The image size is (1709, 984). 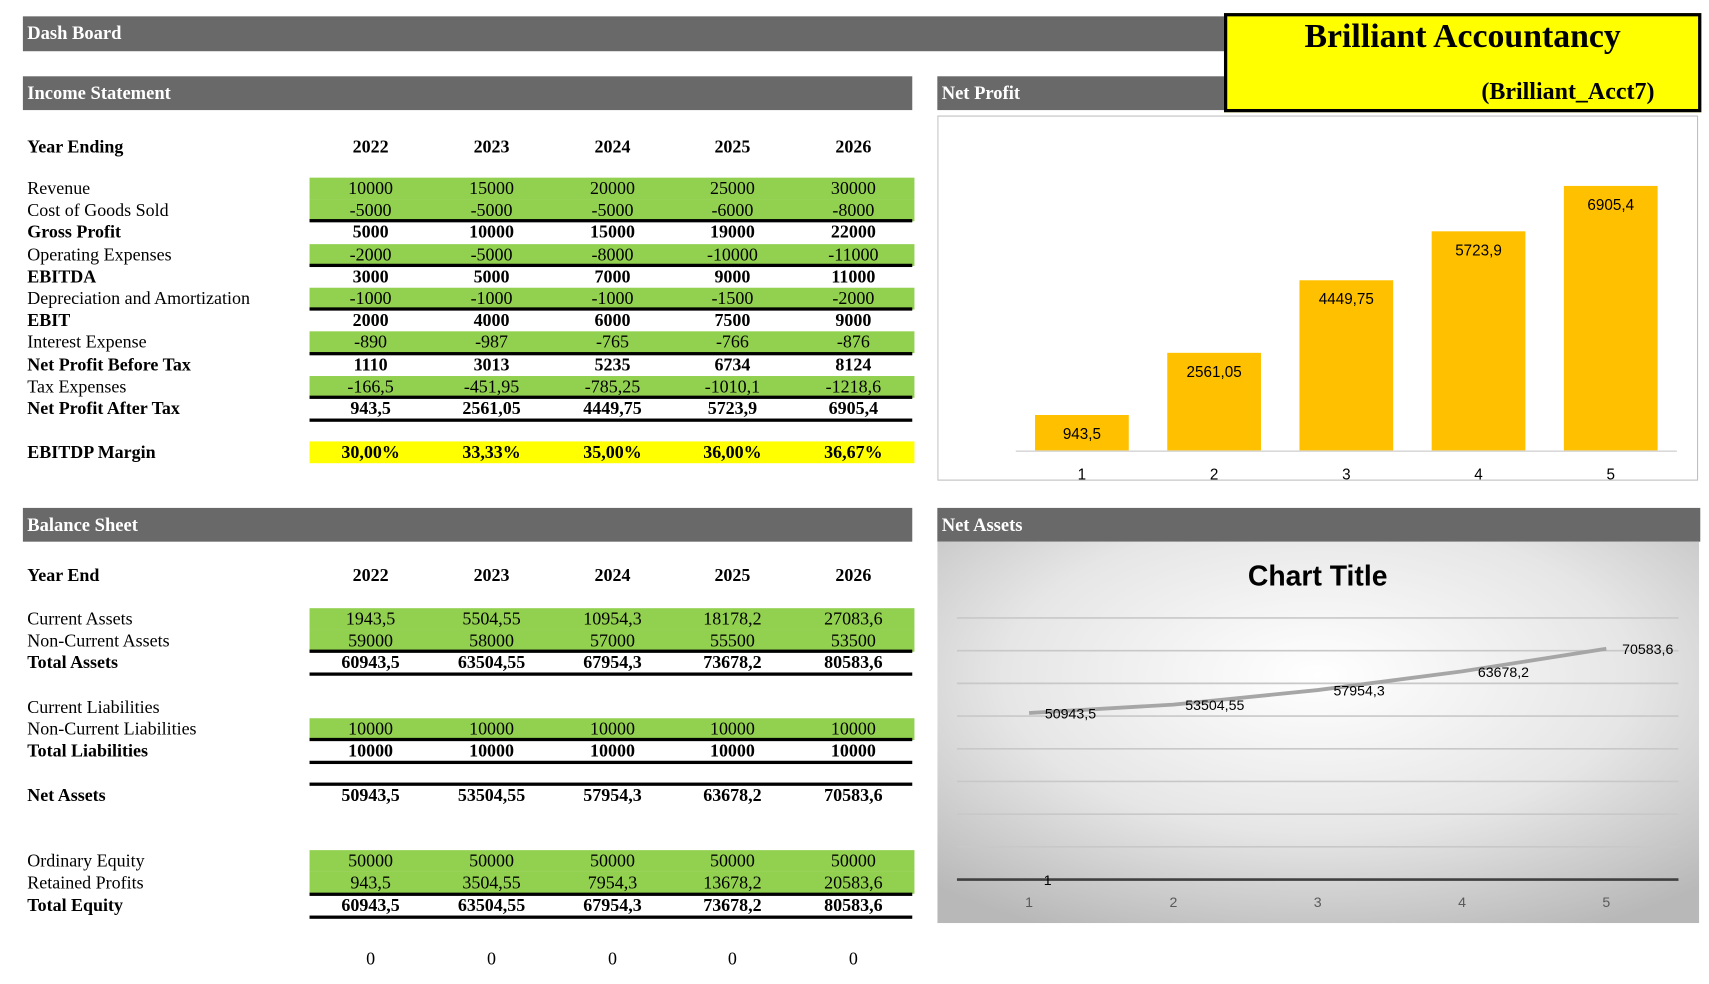 I want to click on row-label: Net Profit After Tax, so click(x=103, y=408).